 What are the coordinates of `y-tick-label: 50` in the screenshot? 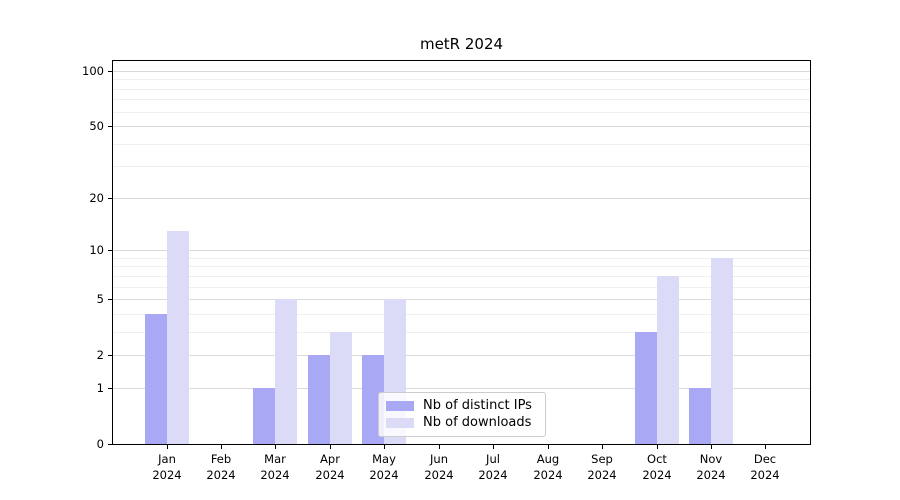 It's located at (96, 126).